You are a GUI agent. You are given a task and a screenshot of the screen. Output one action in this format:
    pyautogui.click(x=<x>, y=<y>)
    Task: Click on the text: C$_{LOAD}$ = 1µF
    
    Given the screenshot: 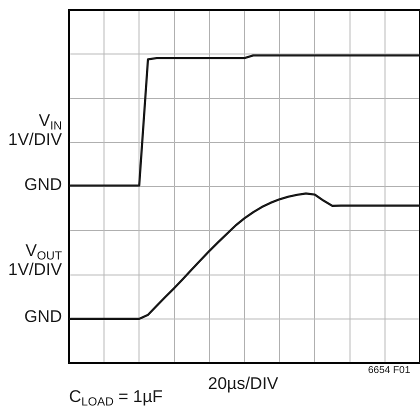 What is the action you would take?
    pyautogui.click(x=116, y=398)
    